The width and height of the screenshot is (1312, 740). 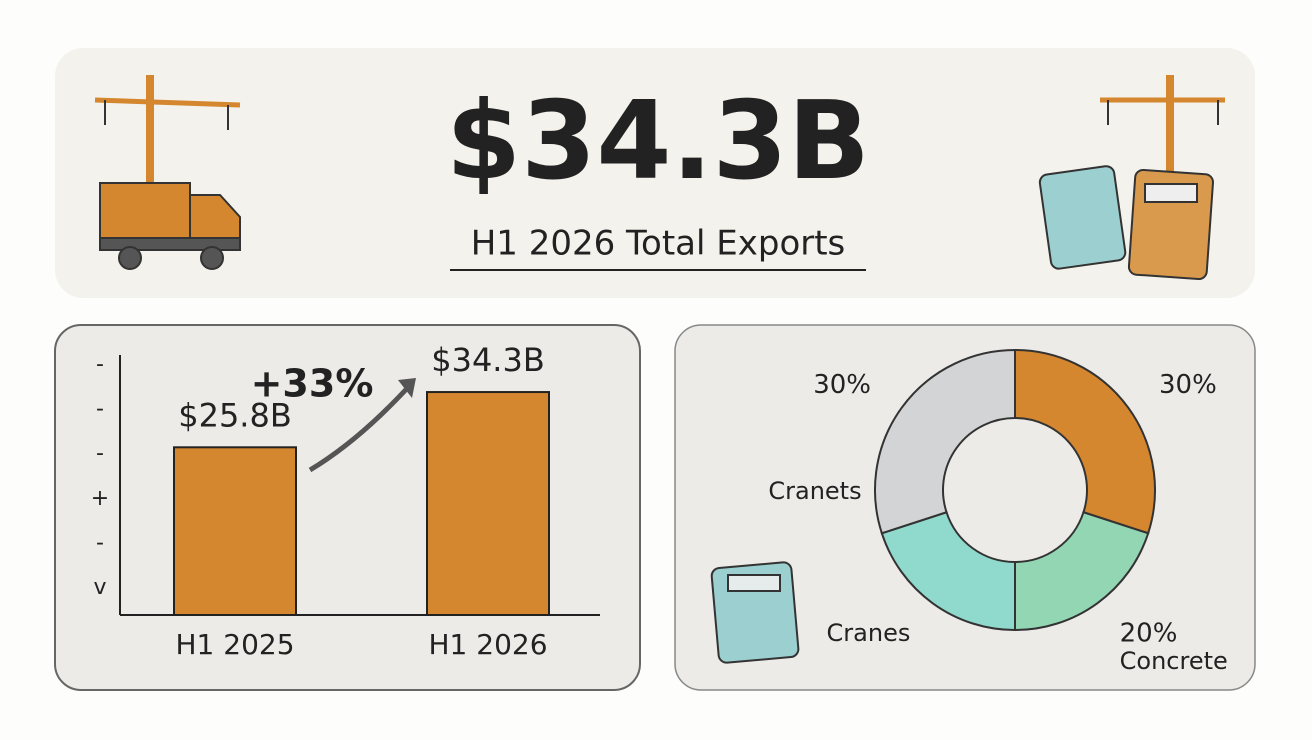 What do you see at coordinates (361, 427) in the screenshot?
I see `growth-arrow` at bounding box center [361, 427].